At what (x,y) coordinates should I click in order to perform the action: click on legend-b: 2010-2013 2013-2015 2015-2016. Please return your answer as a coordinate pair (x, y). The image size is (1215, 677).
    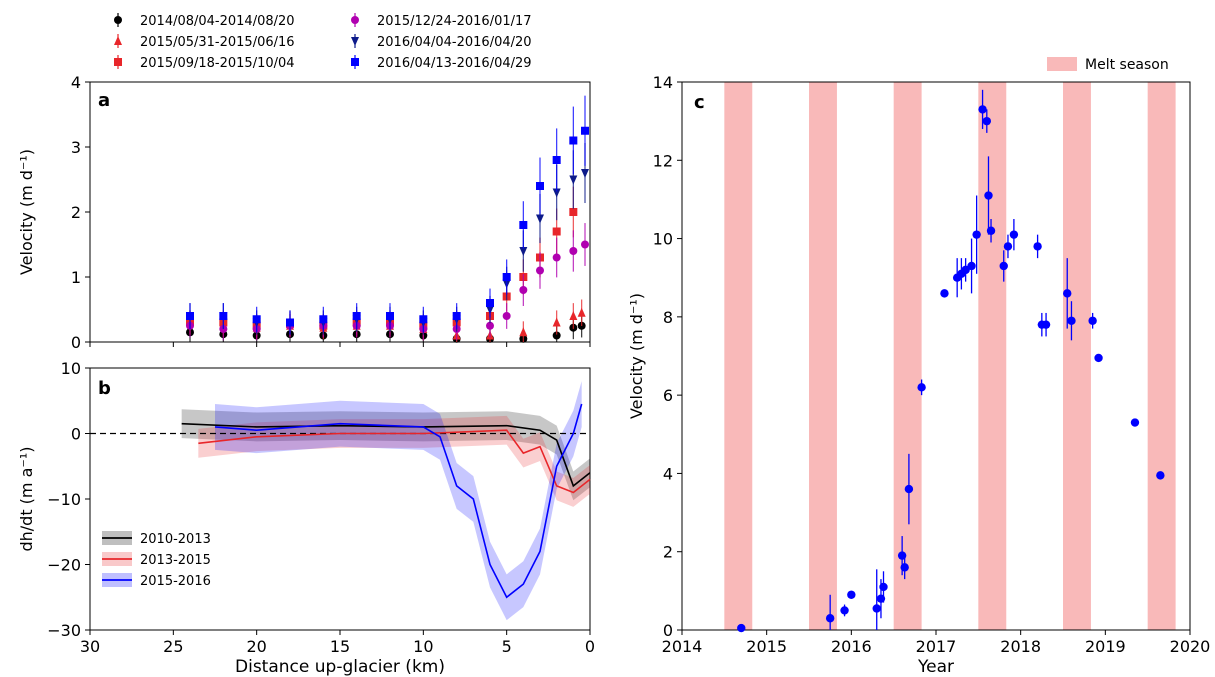
    Looking at the image, I should click on (156, 560).